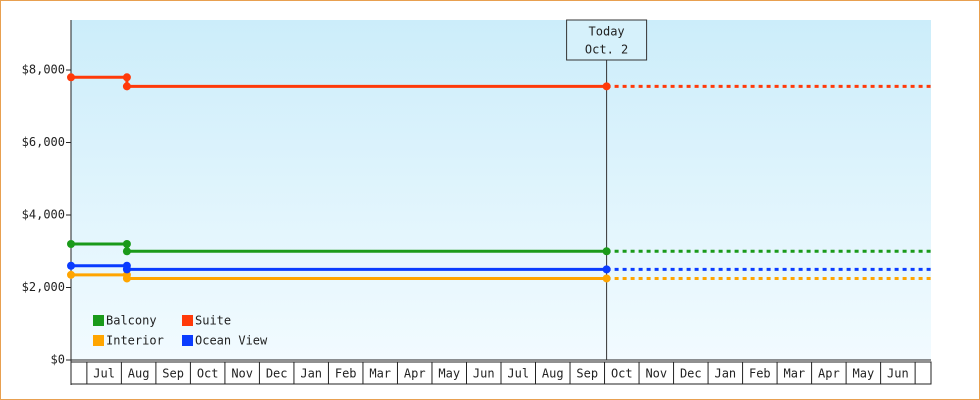  I want to click on legend-label: Interior, so click(135, 341).